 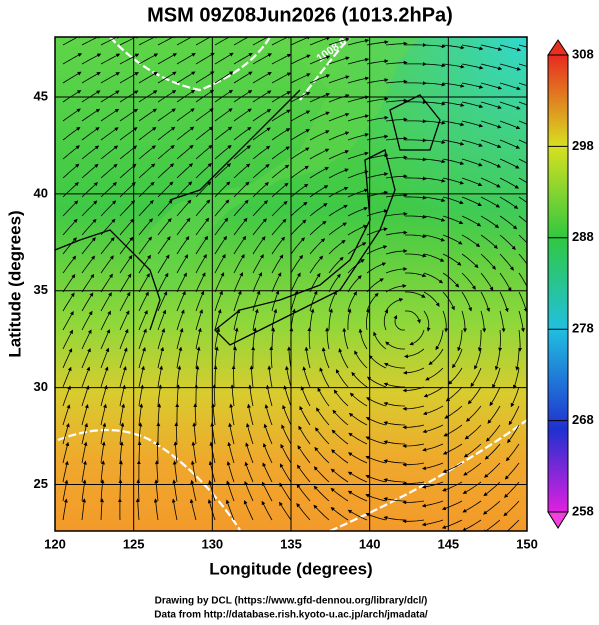 I want to click on colorbar-min-arrow, so click(x=558, y=520).